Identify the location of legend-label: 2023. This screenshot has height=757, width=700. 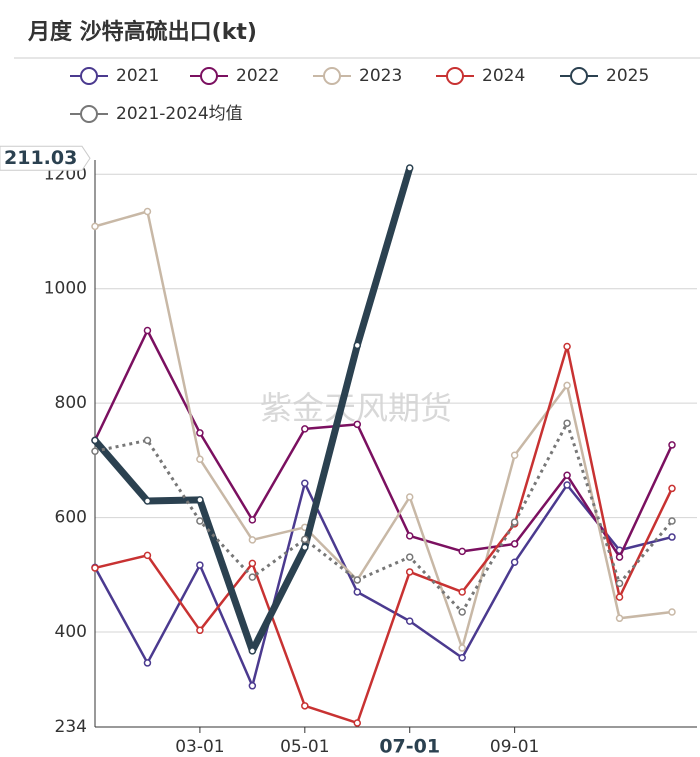
(380, 76).